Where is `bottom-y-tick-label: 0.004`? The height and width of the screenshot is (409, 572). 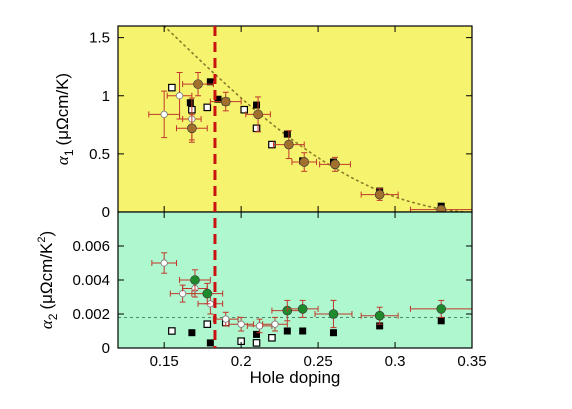
bottom-y-tick-label: 0.004 is located at coordinates (91, 280).